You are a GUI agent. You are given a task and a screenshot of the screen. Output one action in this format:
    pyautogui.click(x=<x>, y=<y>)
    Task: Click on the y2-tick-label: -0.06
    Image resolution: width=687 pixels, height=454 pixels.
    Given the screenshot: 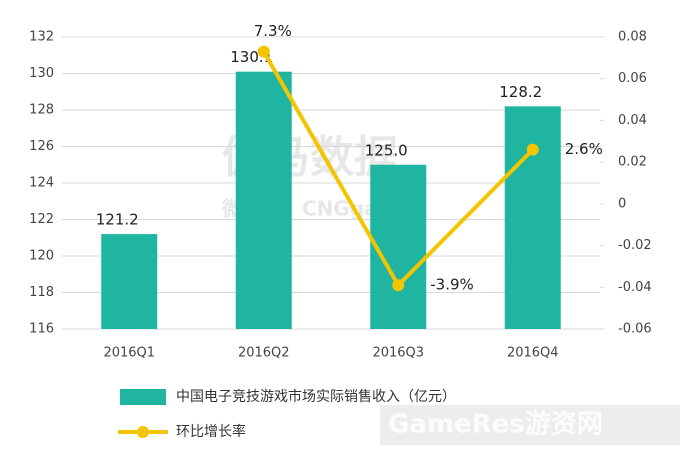 What is the action you would take?
    pyautogui.click(x=635, y=329)
    